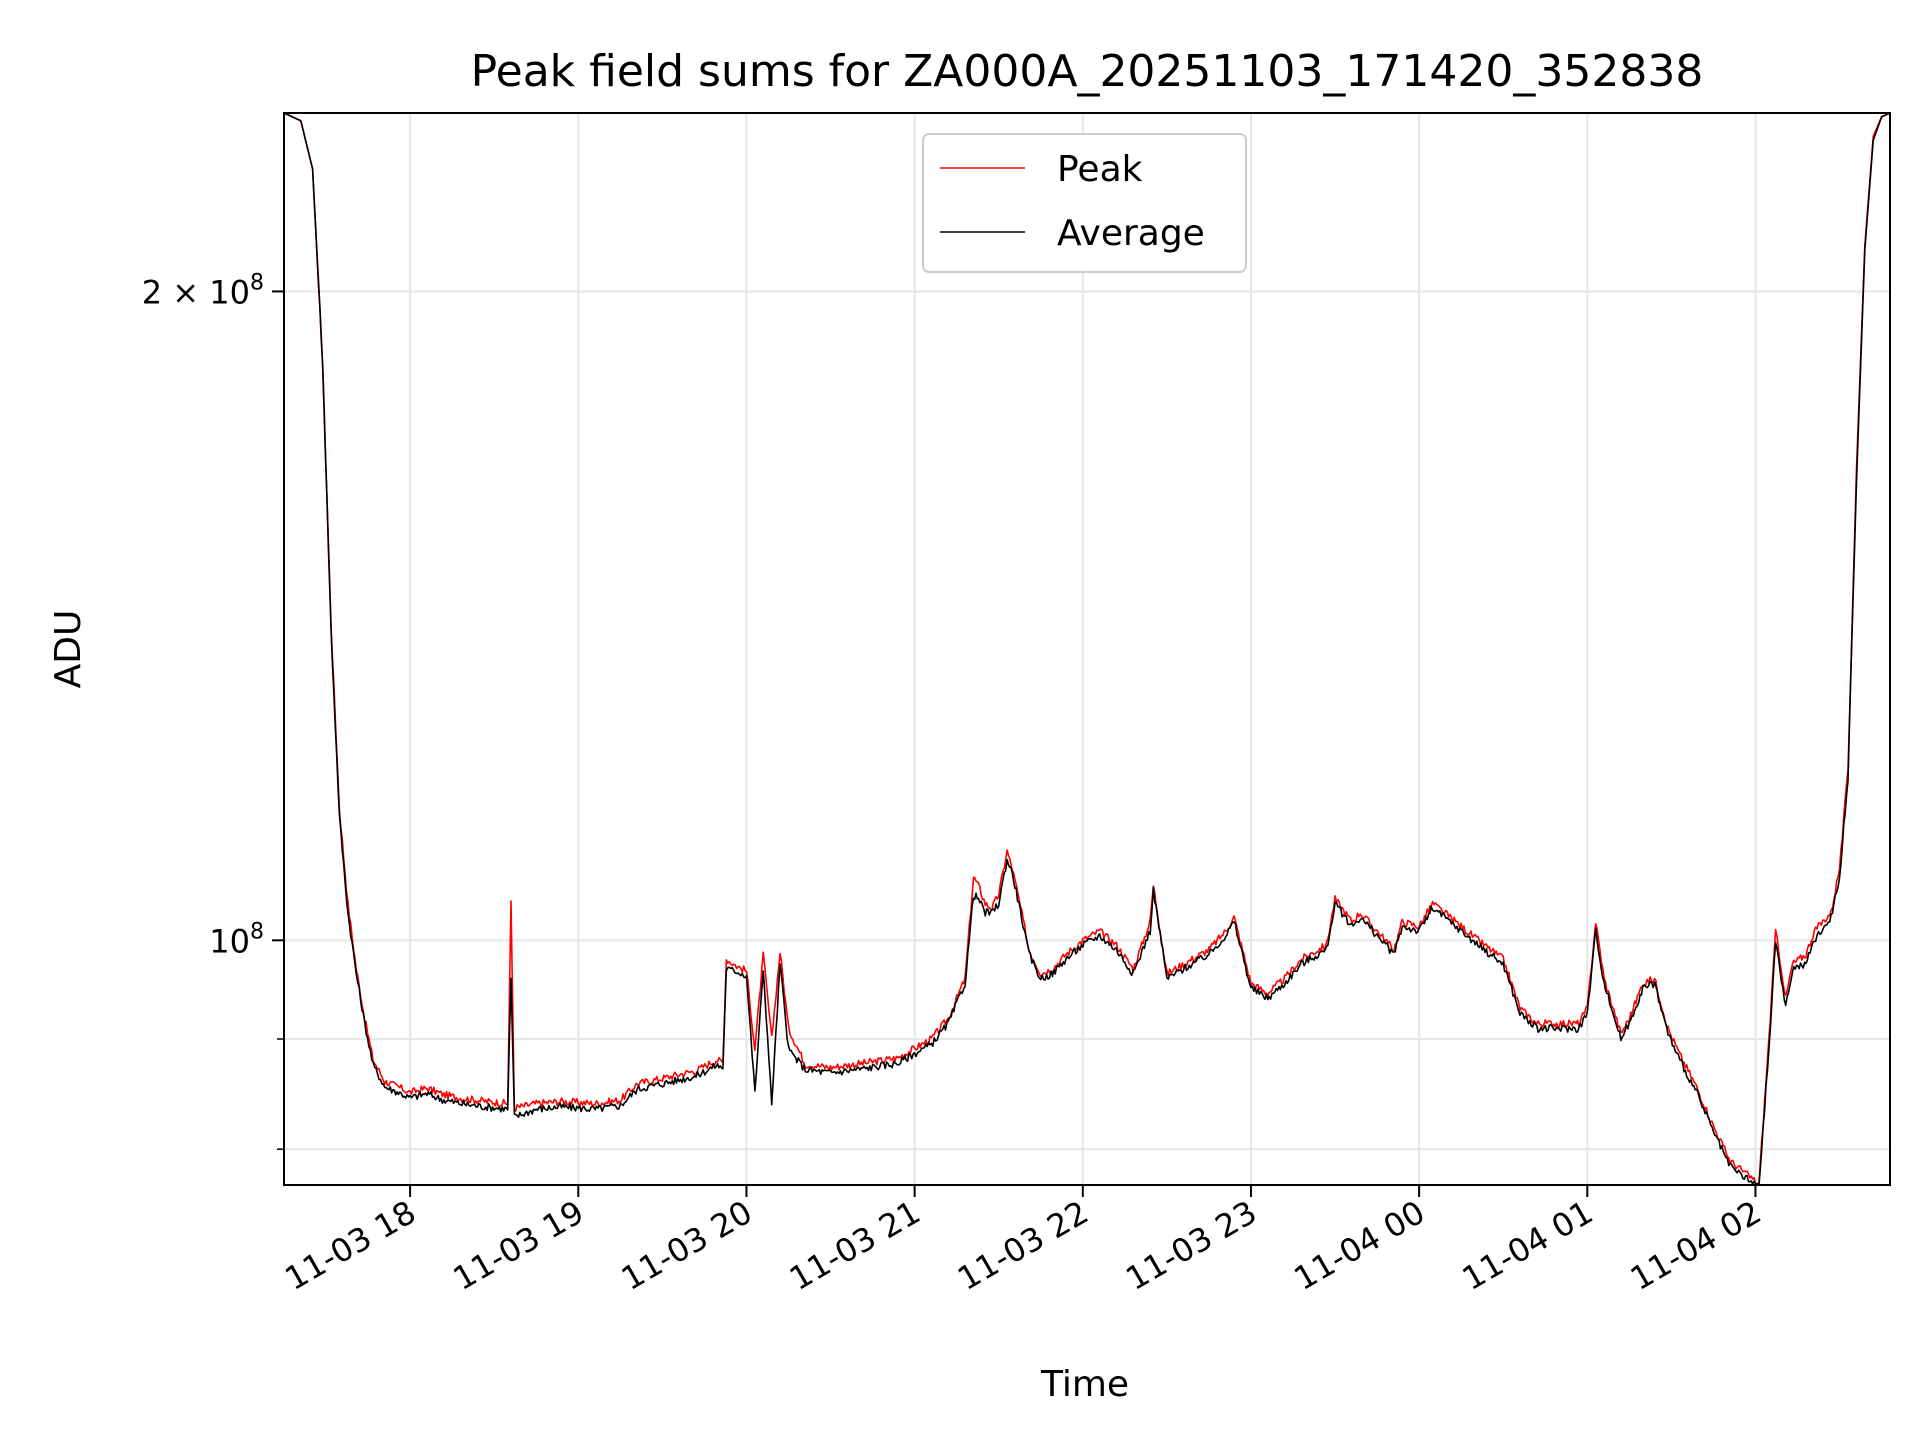  What do you see at coordinates (229, 941) in the screenshot?
I see `y-tick-label-mantissa: 10` at bounding box center [229, 941].